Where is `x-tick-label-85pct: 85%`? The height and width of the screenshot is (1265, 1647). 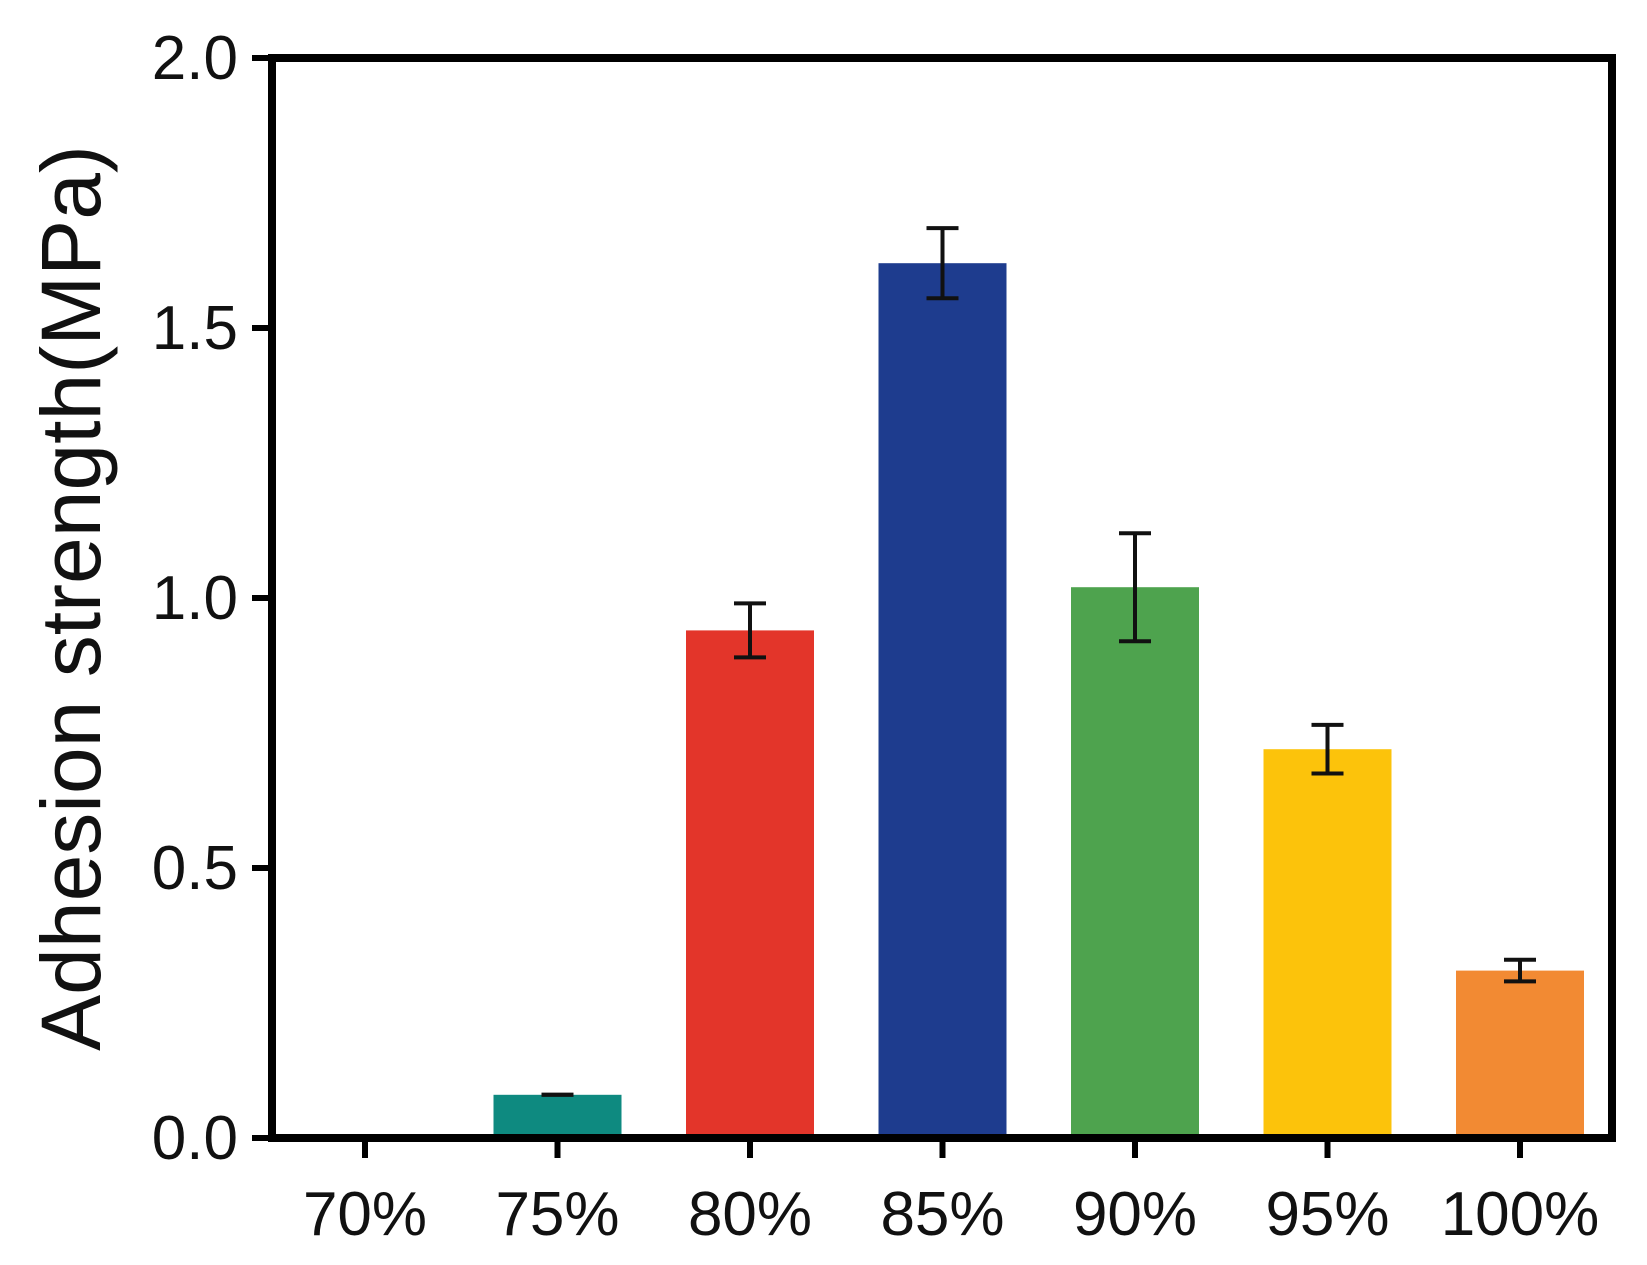 x-tick-label-85pct: 85% is located at coordinates (942, 1214).